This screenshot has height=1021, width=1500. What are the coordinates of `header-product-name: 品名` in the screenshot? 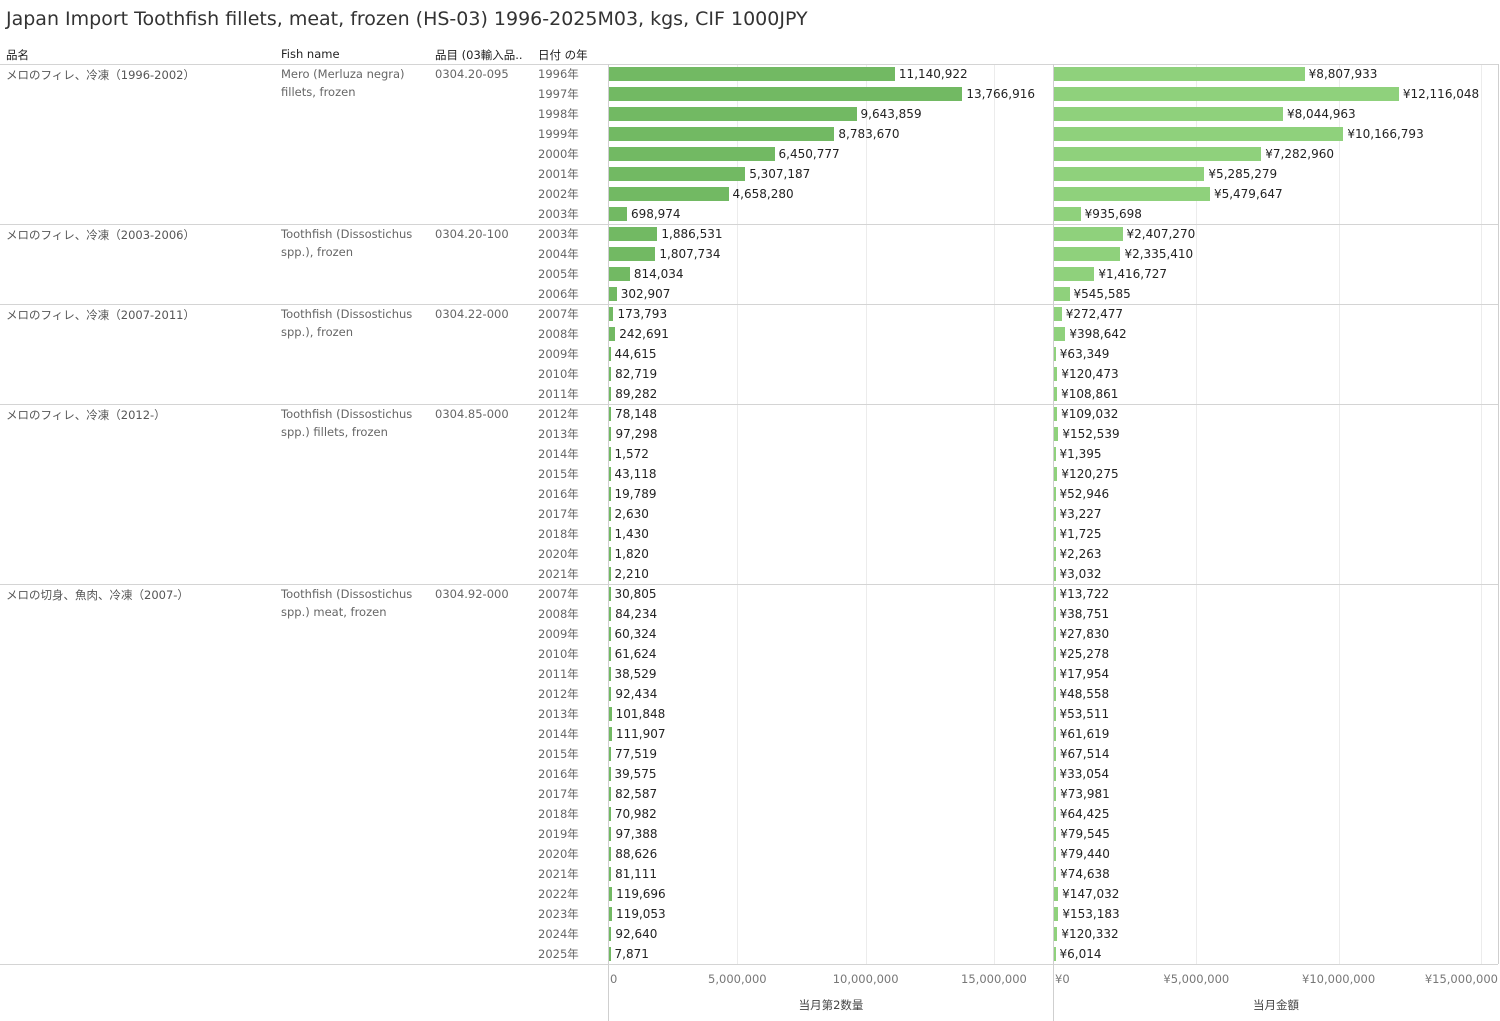 It's located at (17, 55).